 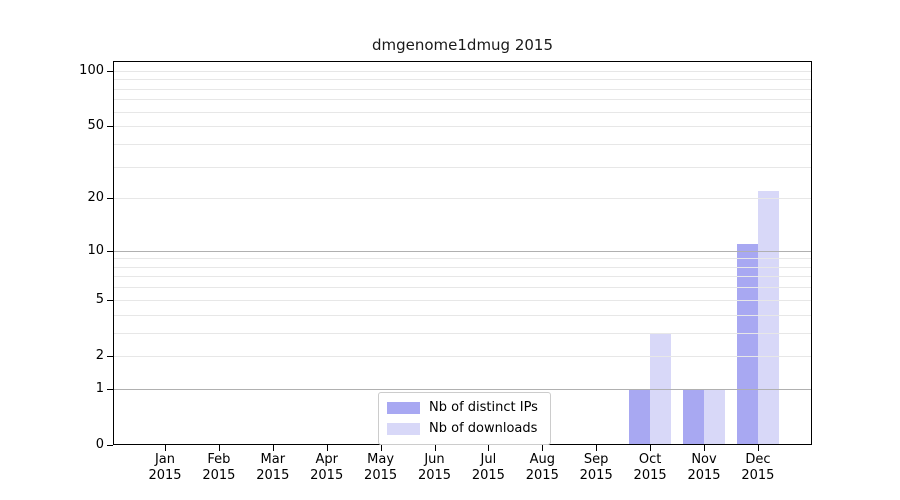 What do you see at coordinates (99, 299) in the screenshot?
I see `y-tick-label: 5` at bounding box center [99, 299].